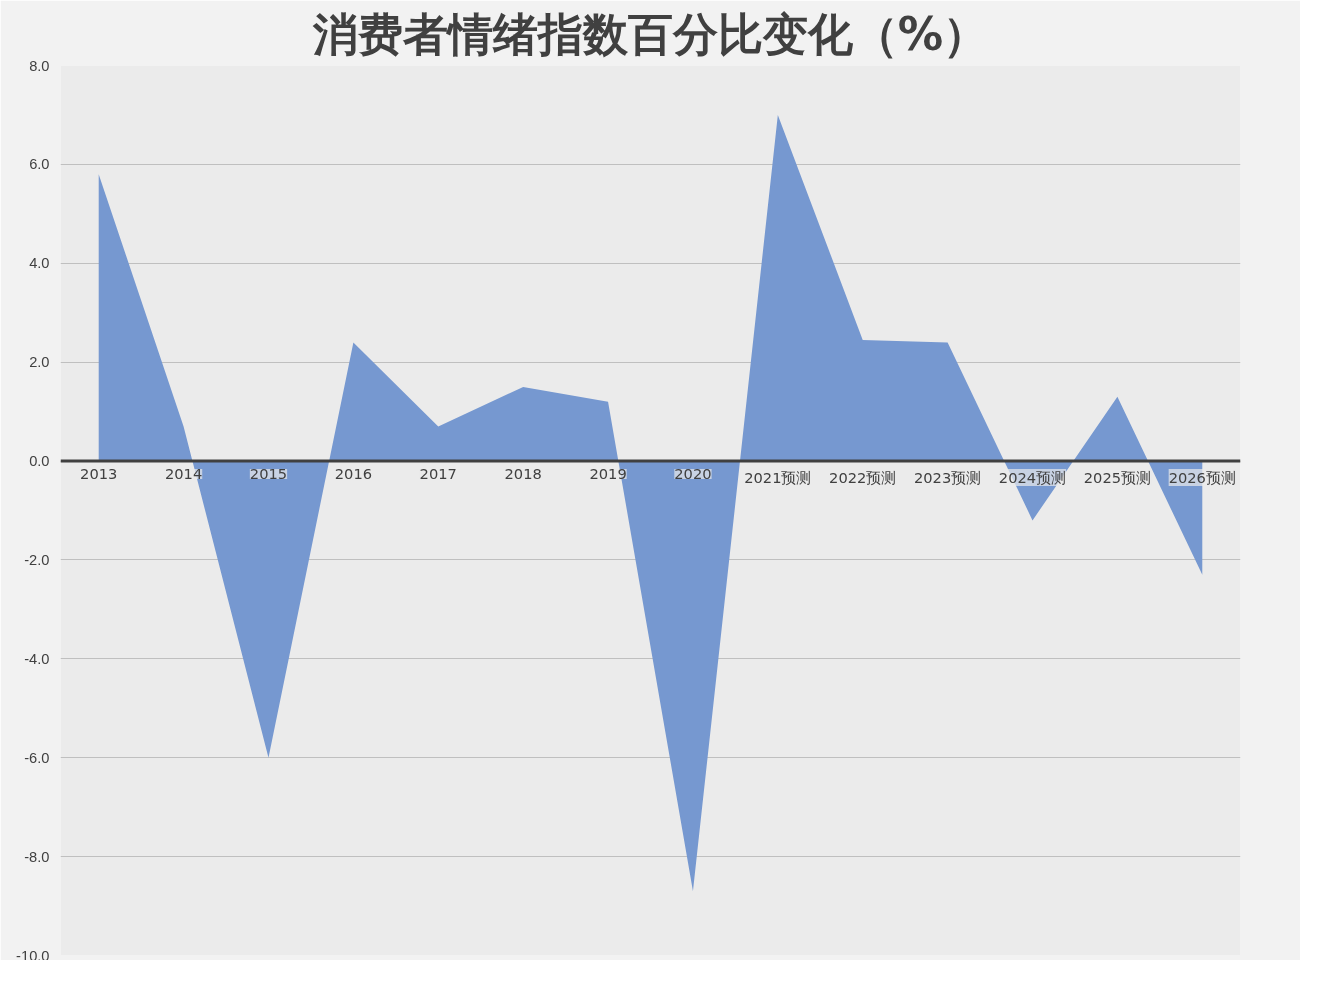 The width and height of the screenshot is (1324, 988). I want to click on x-tick-label: 2025预测, so click(1117, 478).